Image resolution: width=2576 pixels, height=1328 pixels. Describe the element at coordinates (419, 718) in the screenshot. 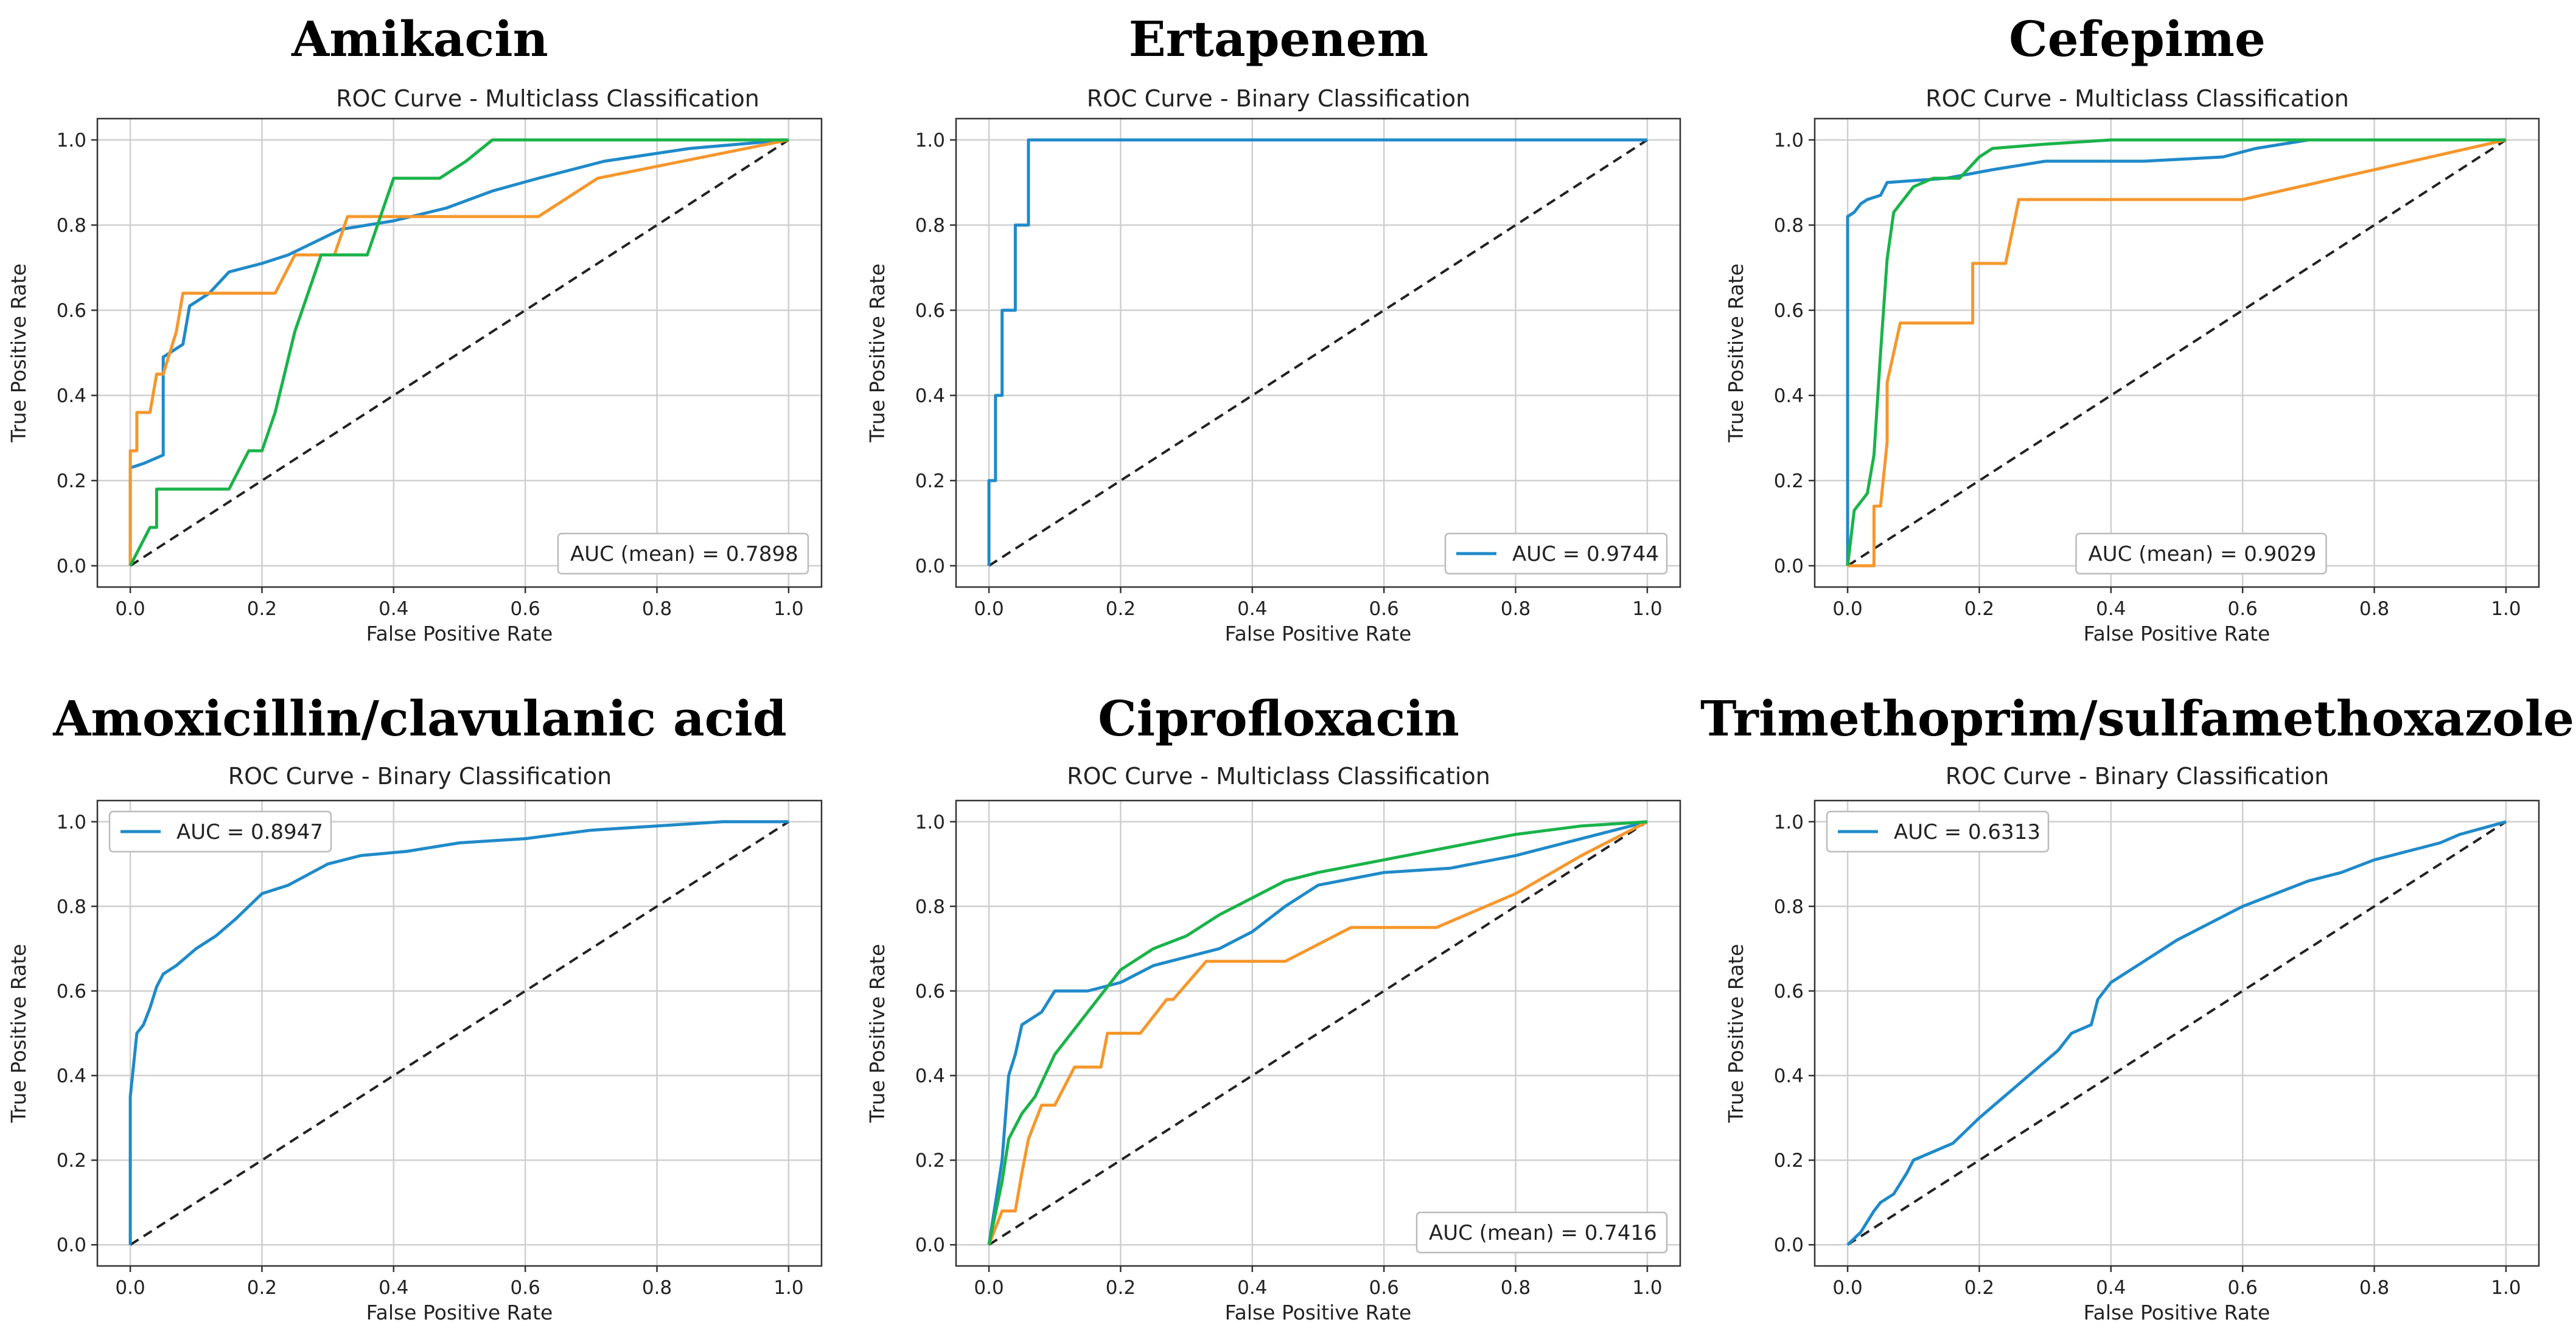

I see `chart-heading: Amoxicillin/clavulanic acid` at that location.